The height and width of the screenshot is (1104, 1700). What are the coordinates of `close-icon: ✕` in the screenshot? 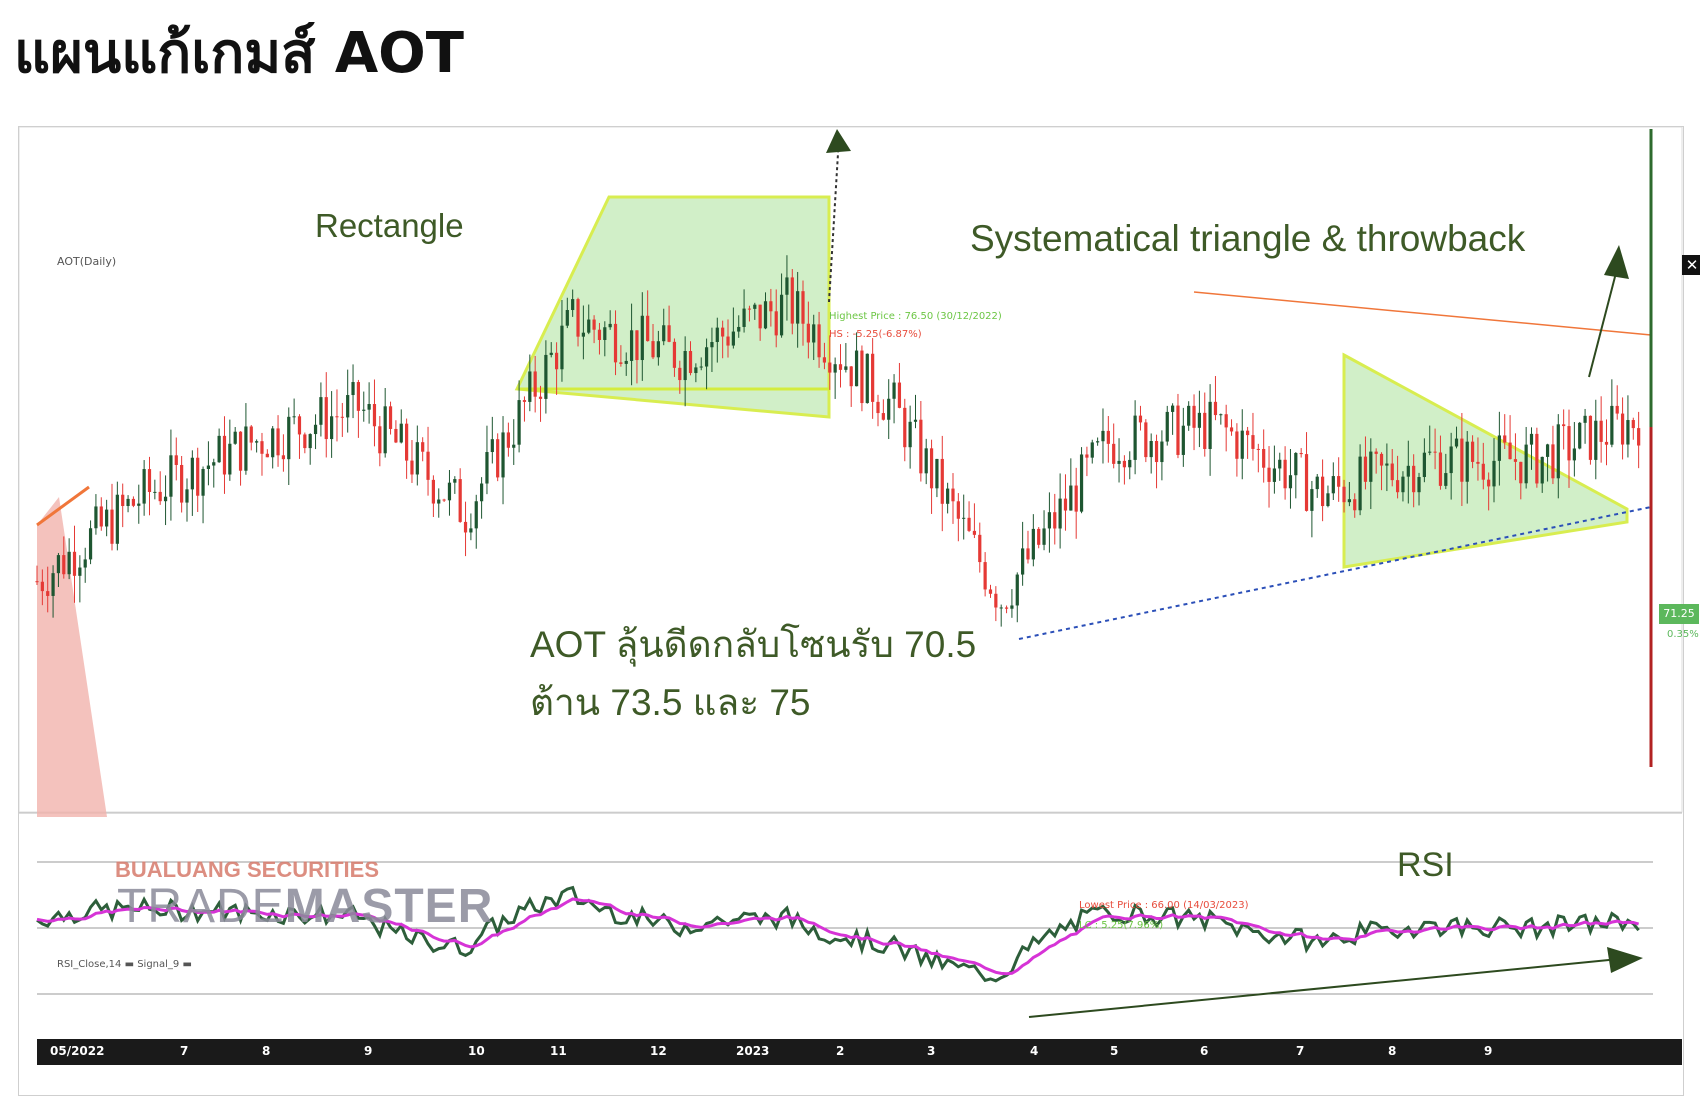 It's located at (1691, 265).